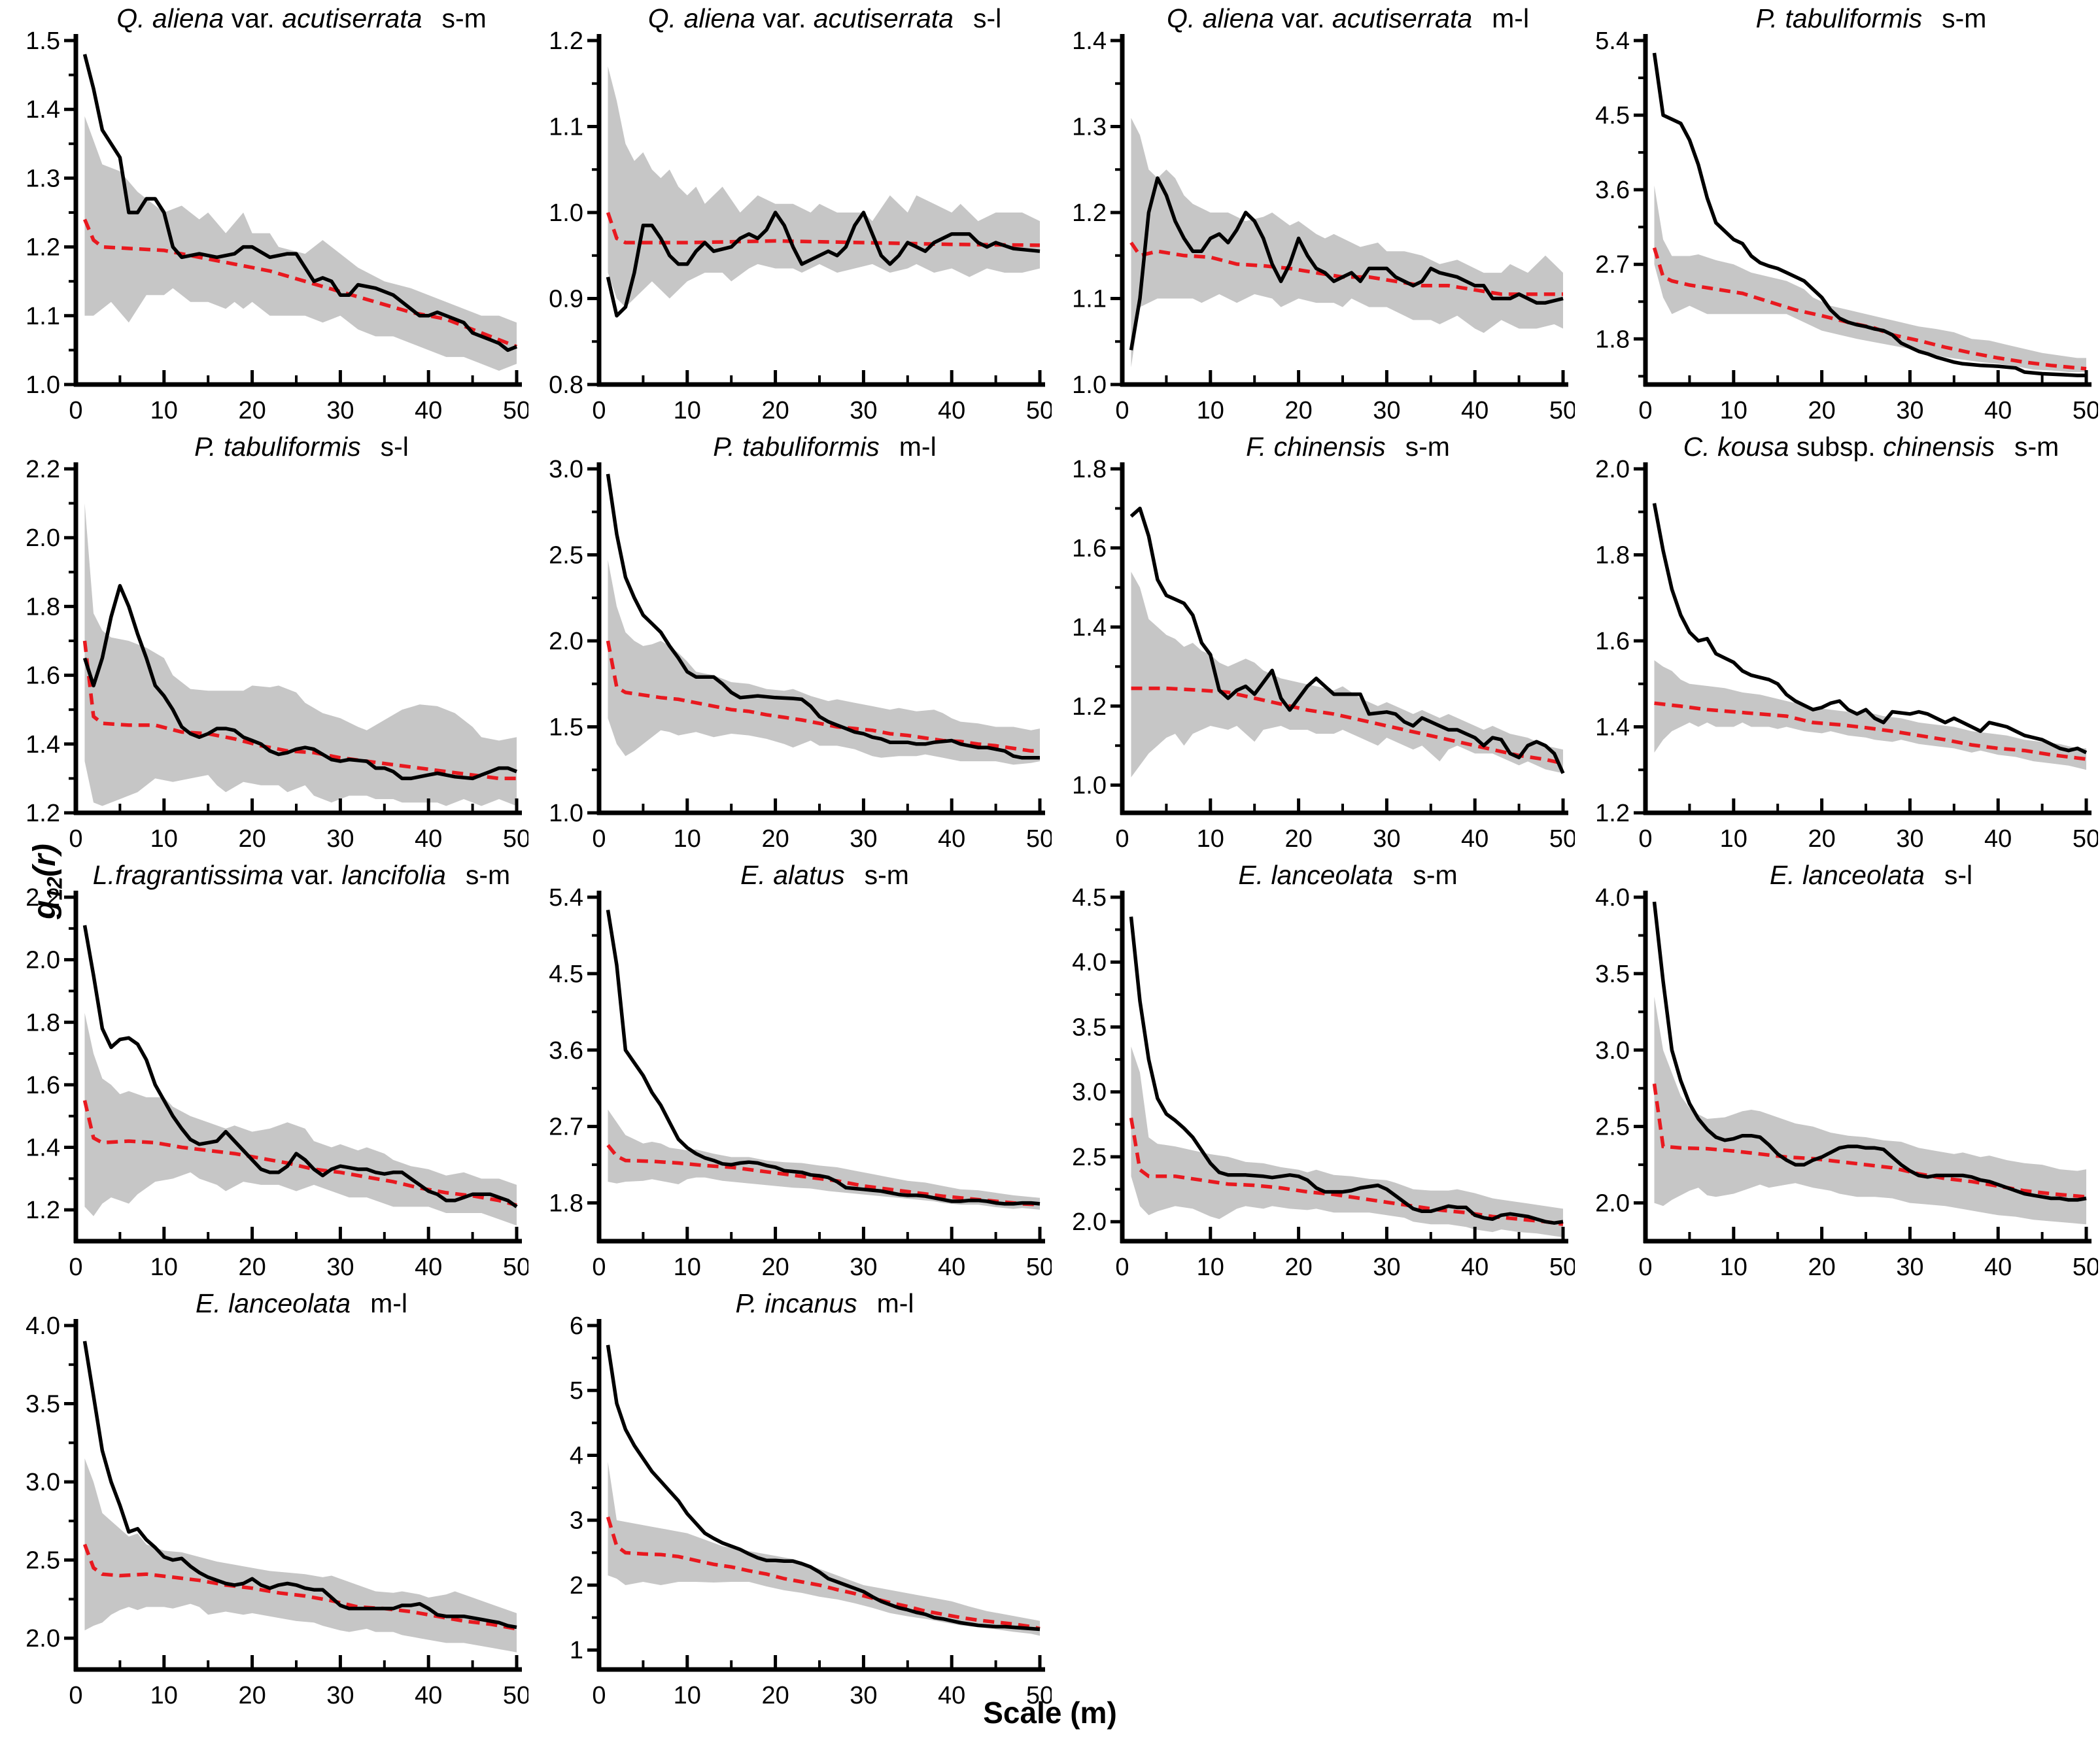  I want to click on y-axis-label-g: g, so click(44, 909).